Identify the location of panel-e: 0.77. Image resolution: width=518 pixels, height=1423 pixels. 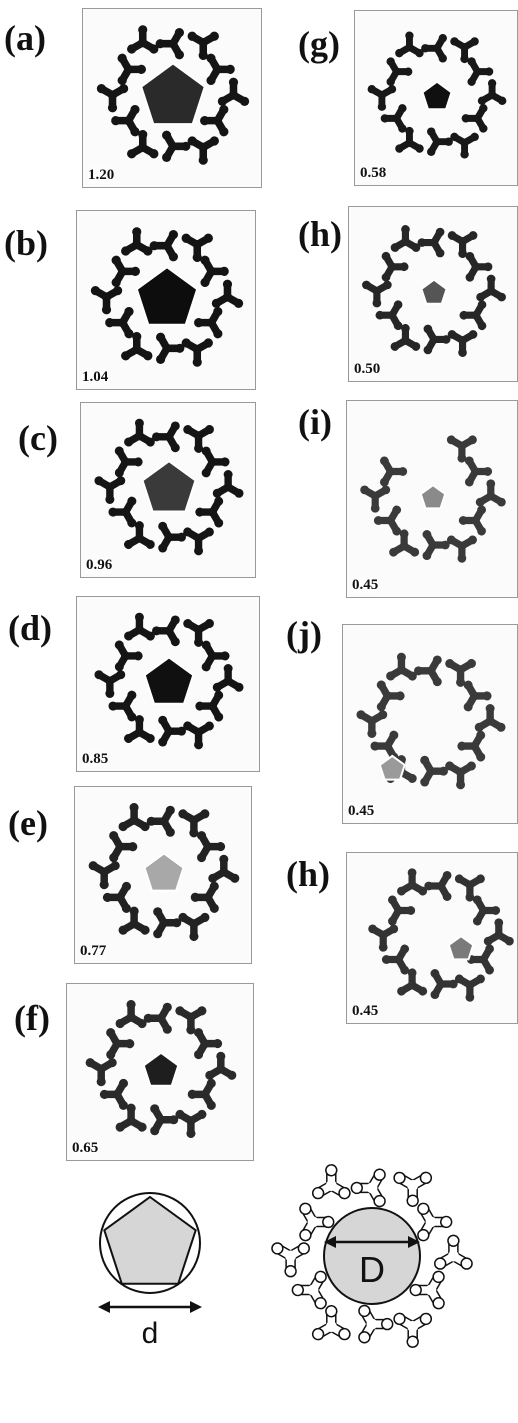
(163, 875).